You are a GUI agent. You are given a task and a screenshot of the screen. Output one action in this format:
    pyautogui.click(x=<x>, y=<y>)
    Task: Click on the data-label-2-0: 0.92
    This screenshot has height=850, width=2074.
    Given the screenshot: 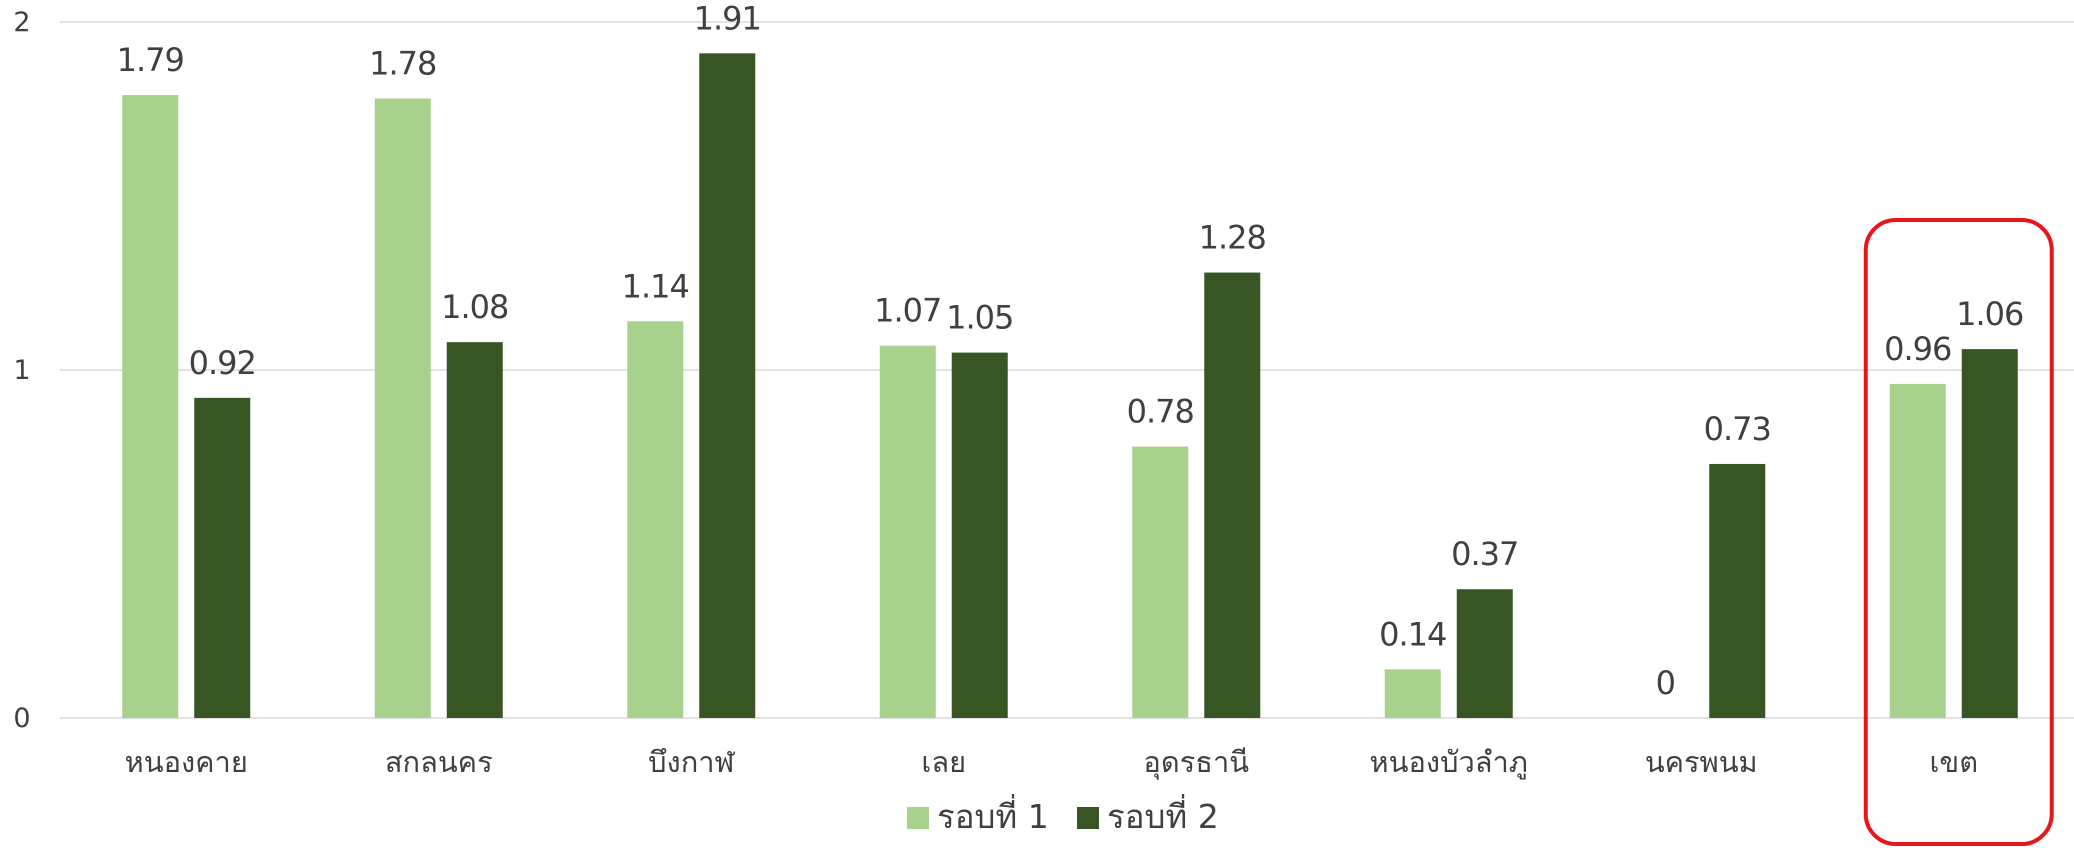 What is the action you would take?
    pyautogui.click(x=222, y=363)
    